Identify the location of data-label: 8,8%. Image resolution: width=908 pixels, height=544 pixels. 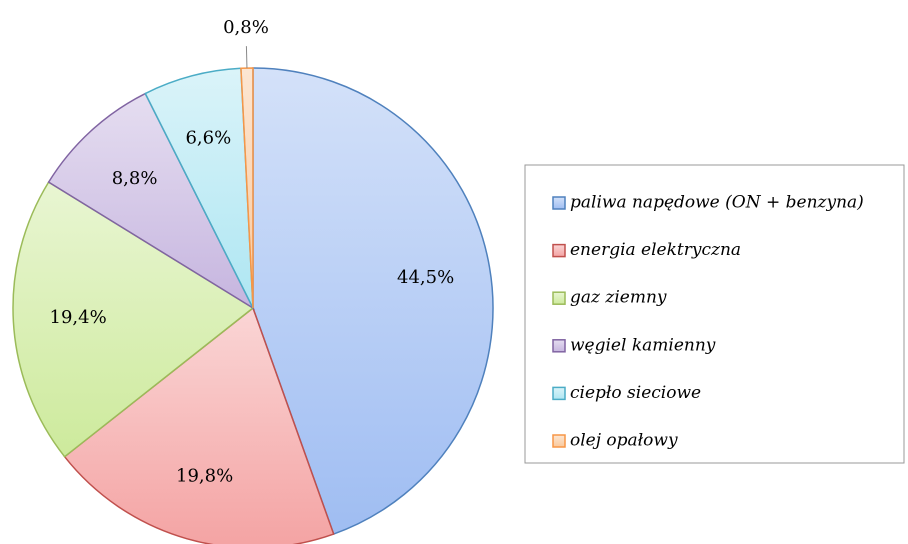
(135, 178).